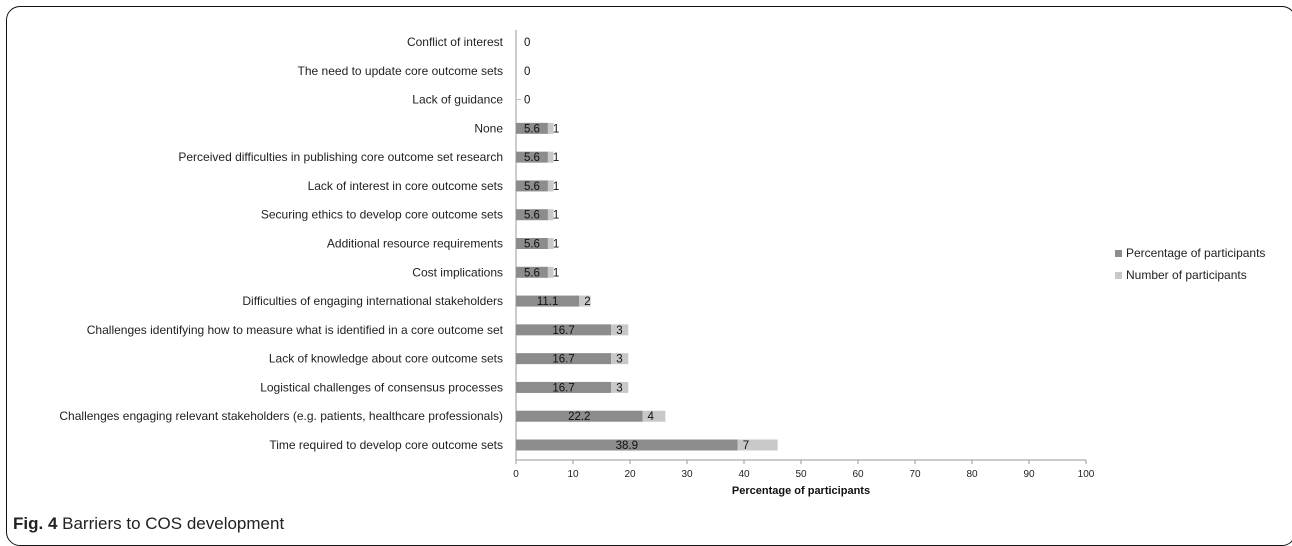 This screenshot has height=546, width=1292. What do you see at coordinates (801, 474) in the screenshot?
I see `x-tick-label: 50` at bounding box center [801, 474].